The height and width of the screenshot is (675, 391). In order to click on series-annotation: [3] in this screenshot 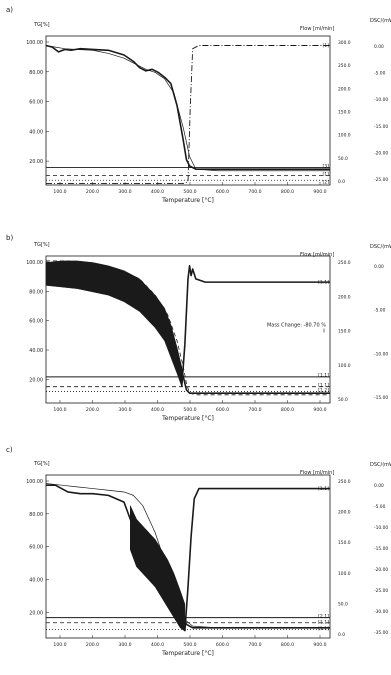, I will do `click(325, 166)`.